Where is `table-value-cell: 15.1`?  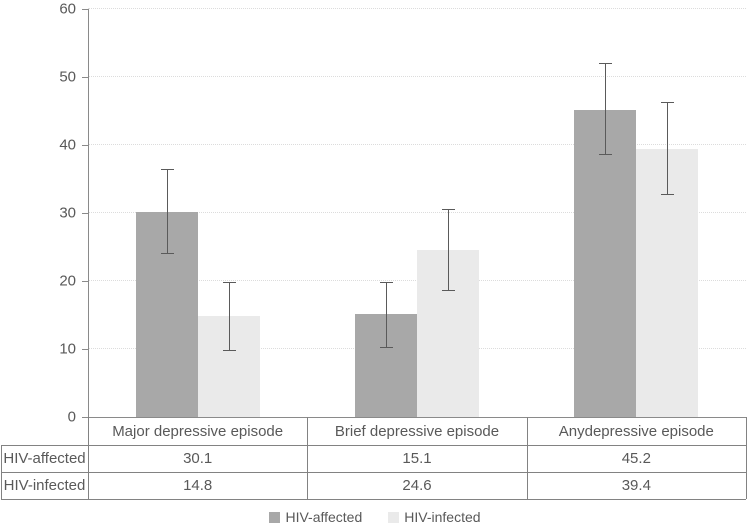 table-value-cell: 15.1 is located at coordinates (417, 458).